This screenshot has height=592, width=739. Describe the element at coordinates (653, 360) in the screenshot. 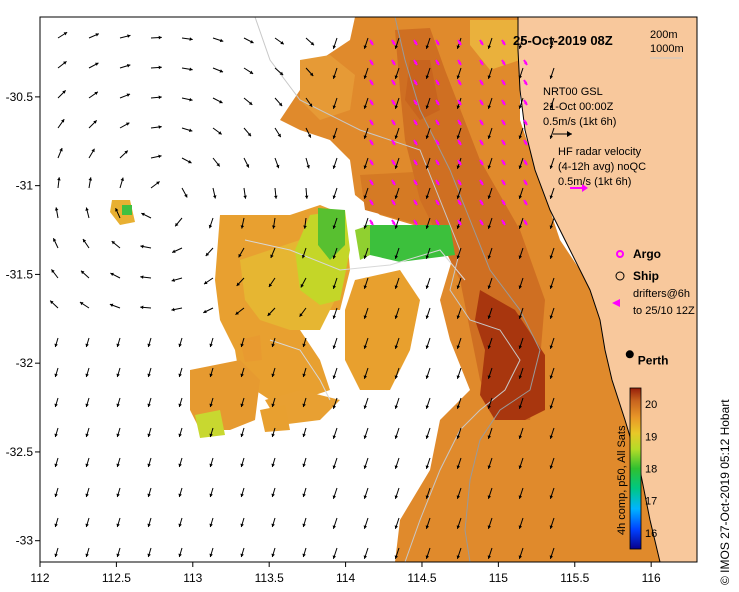

I see `perth-label: Perth` at that location.